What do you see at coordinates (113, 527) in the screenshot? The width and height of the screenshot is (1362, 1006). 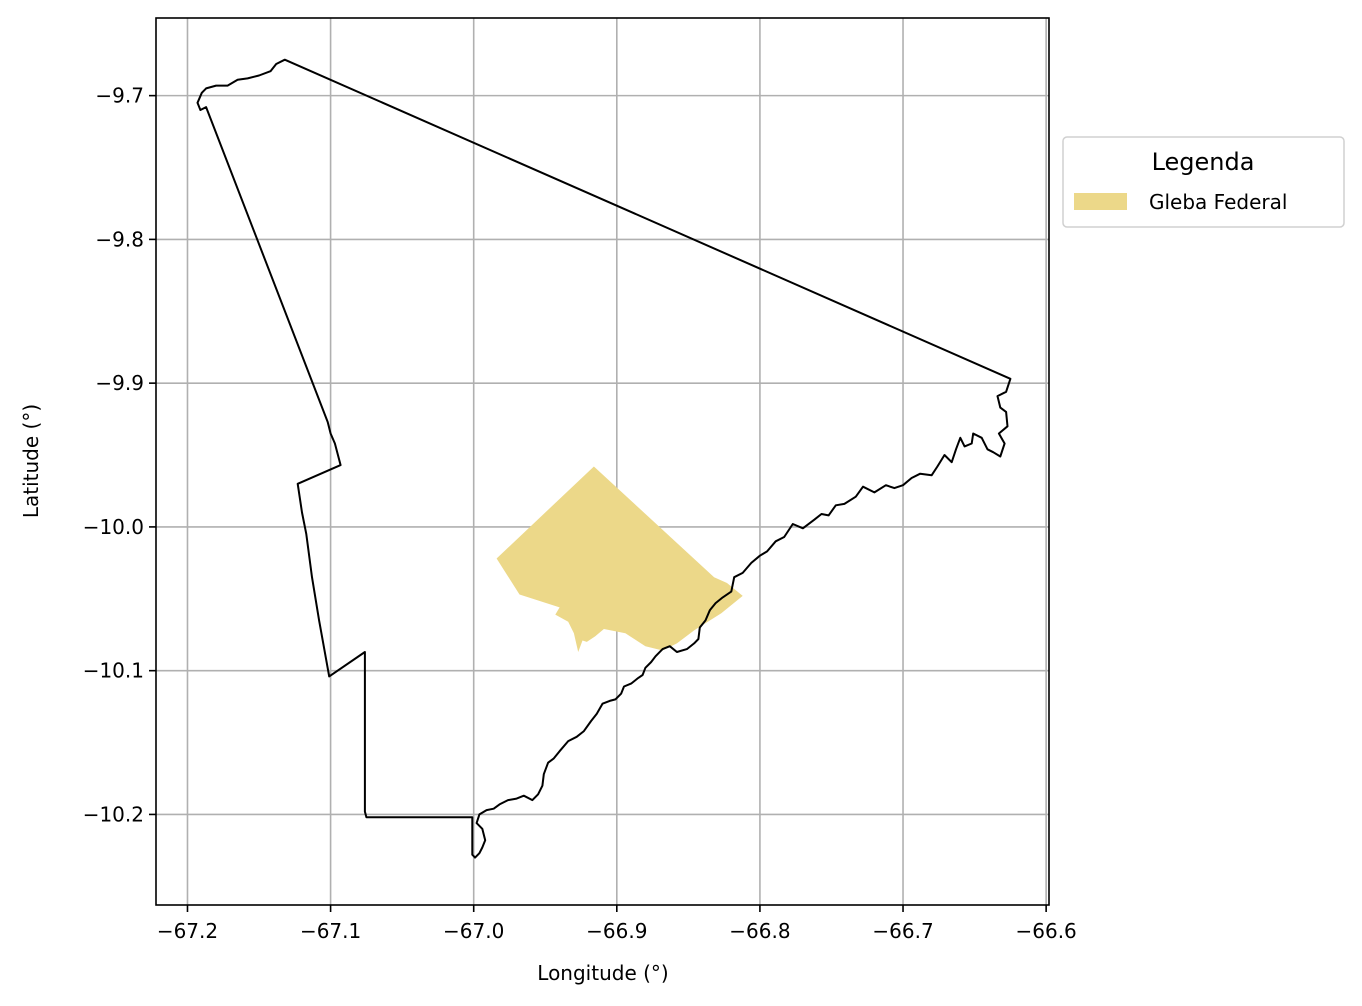 I see `y-tick-label: −10.0` at bounding box center [113, 527].